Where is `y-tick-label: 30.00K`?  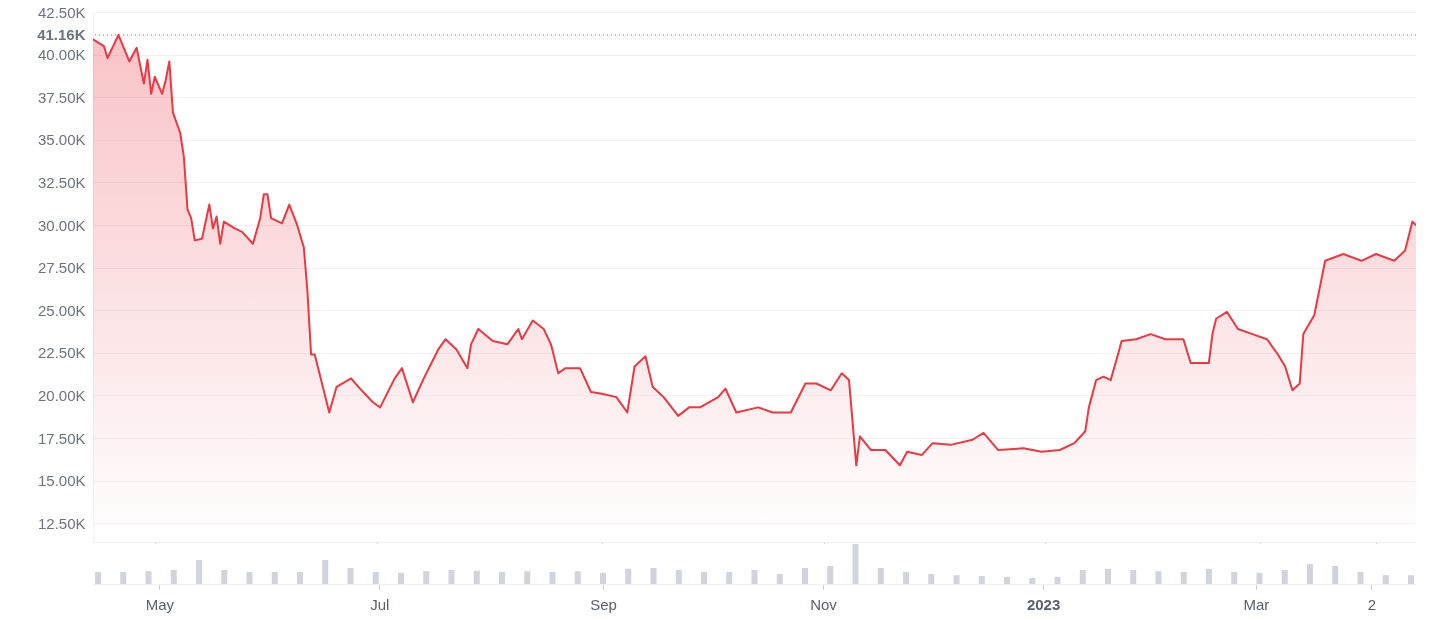 y-tick-label: 30.00K is located at coordinates (61, 225).